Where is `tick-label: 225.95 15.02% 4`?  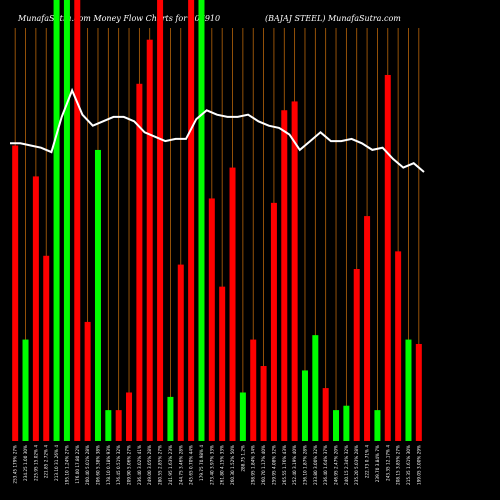
tick-label: 225.95 15.02% 4 is located at coordinates (35, 463).